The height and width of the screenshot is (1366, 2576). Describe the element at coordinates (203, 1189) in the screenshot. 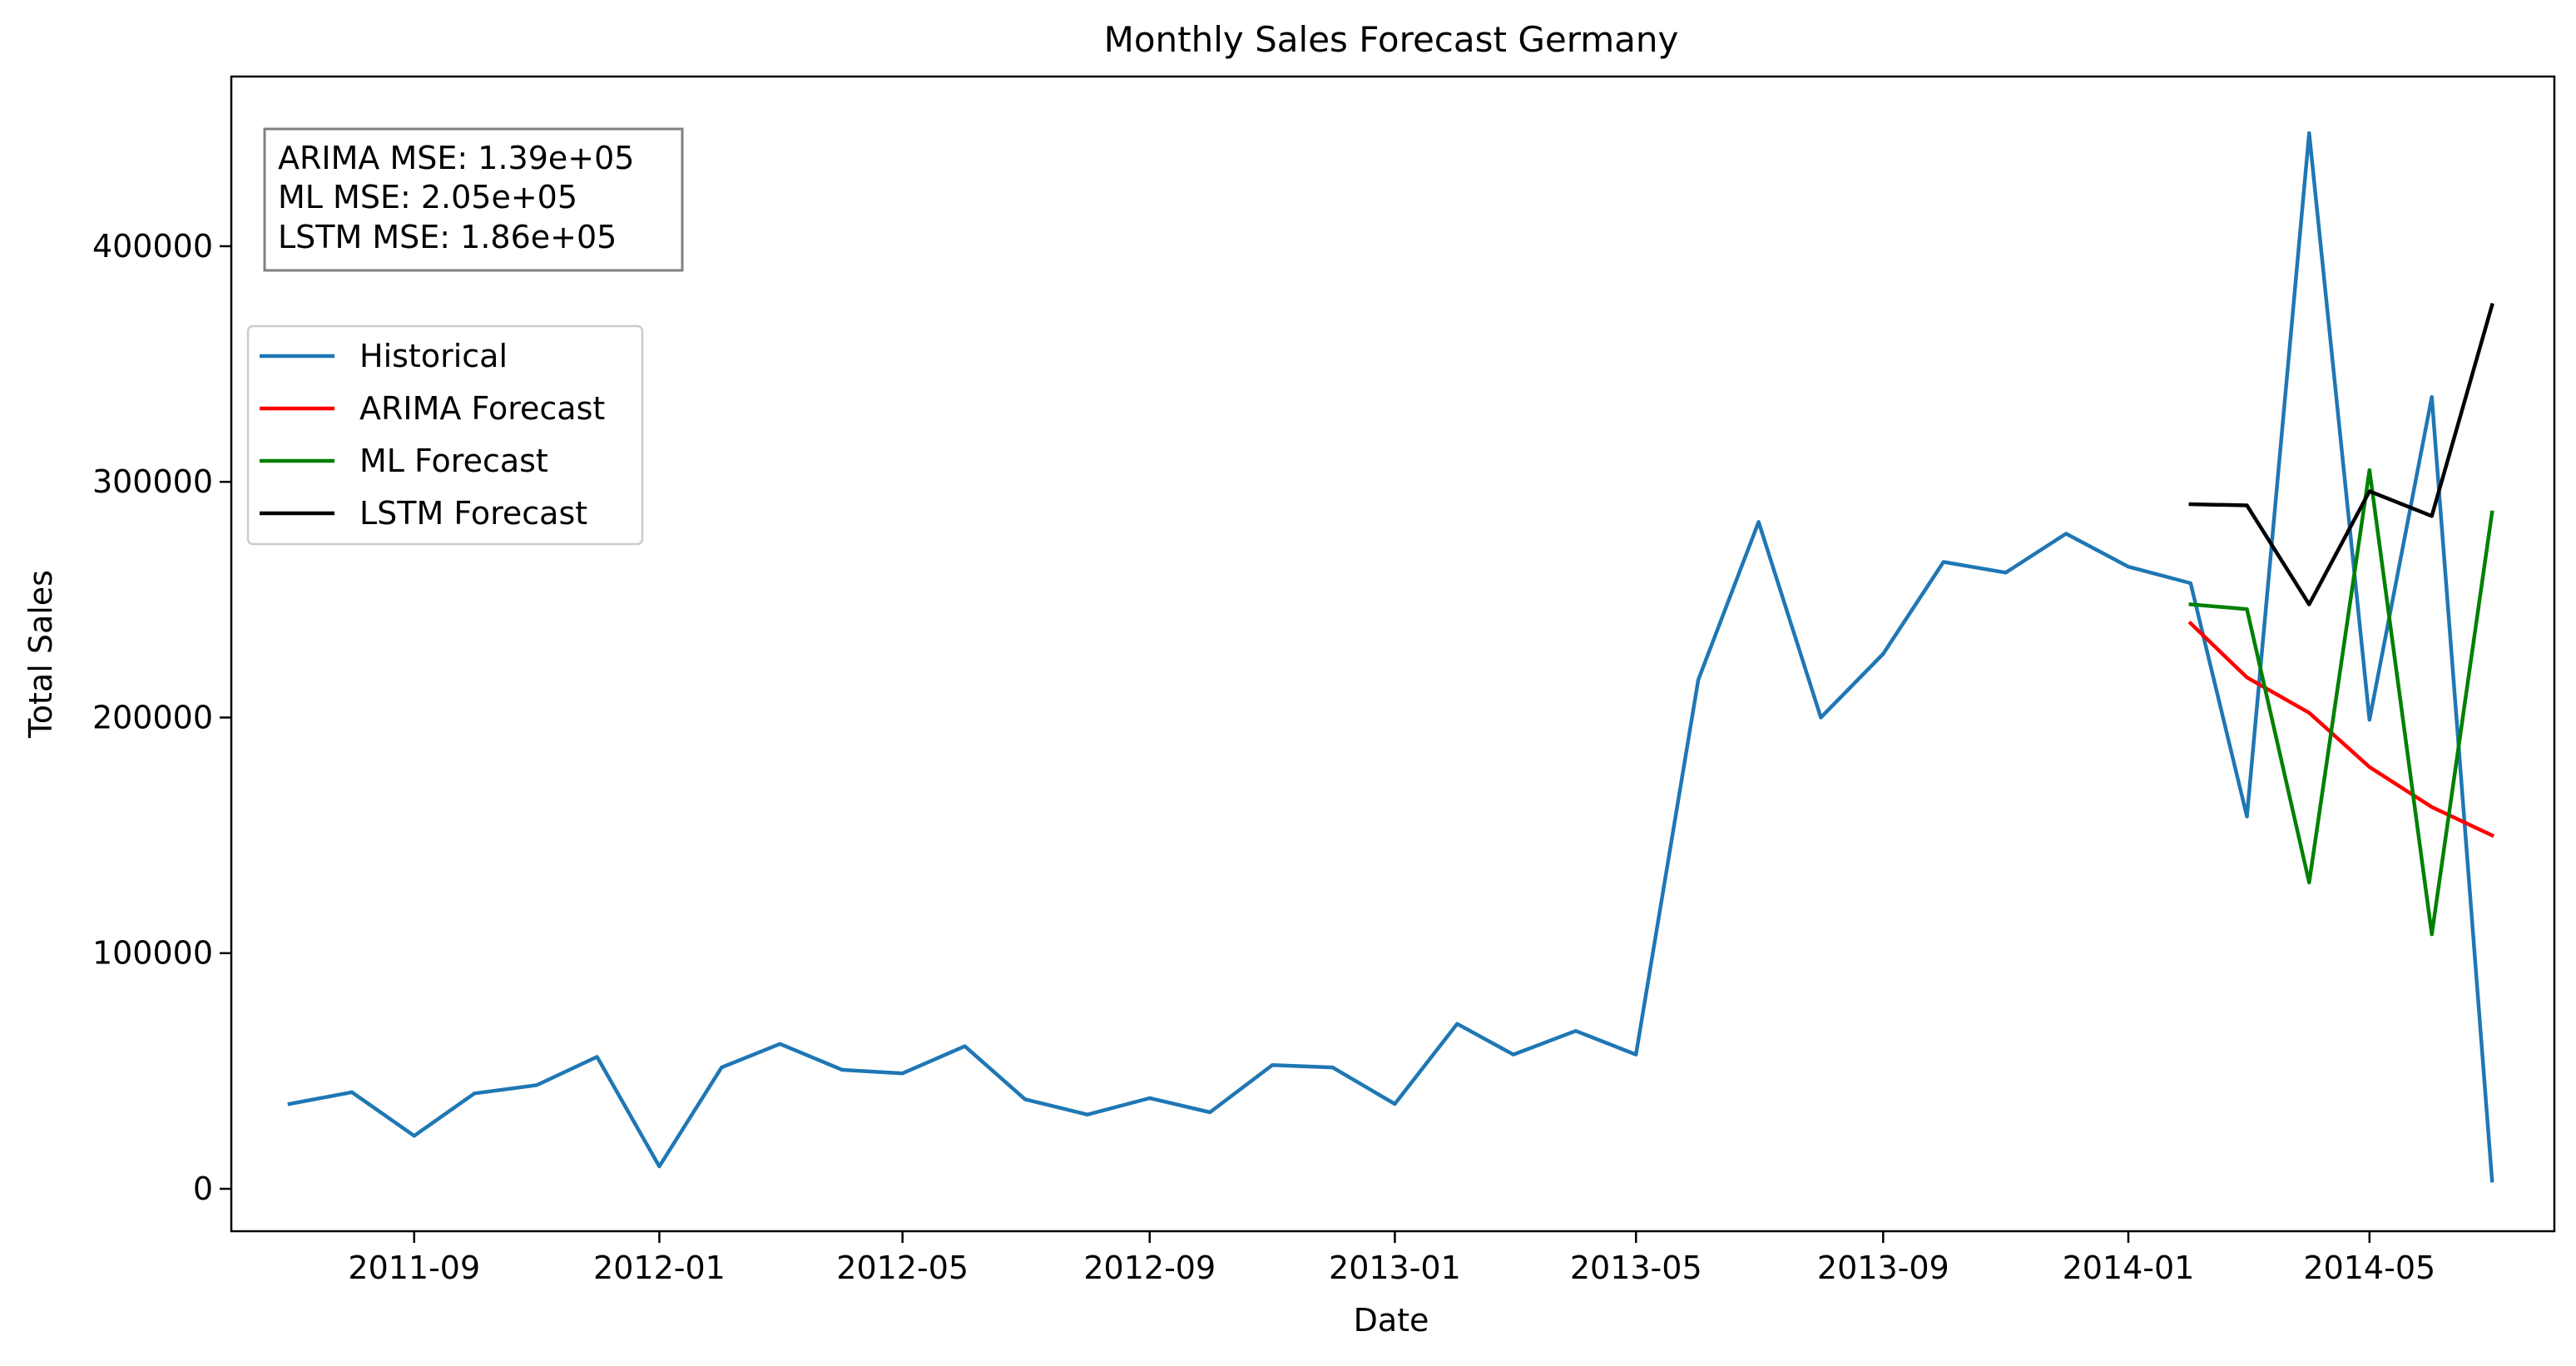

I see `y-tick-label: 0` at that location.